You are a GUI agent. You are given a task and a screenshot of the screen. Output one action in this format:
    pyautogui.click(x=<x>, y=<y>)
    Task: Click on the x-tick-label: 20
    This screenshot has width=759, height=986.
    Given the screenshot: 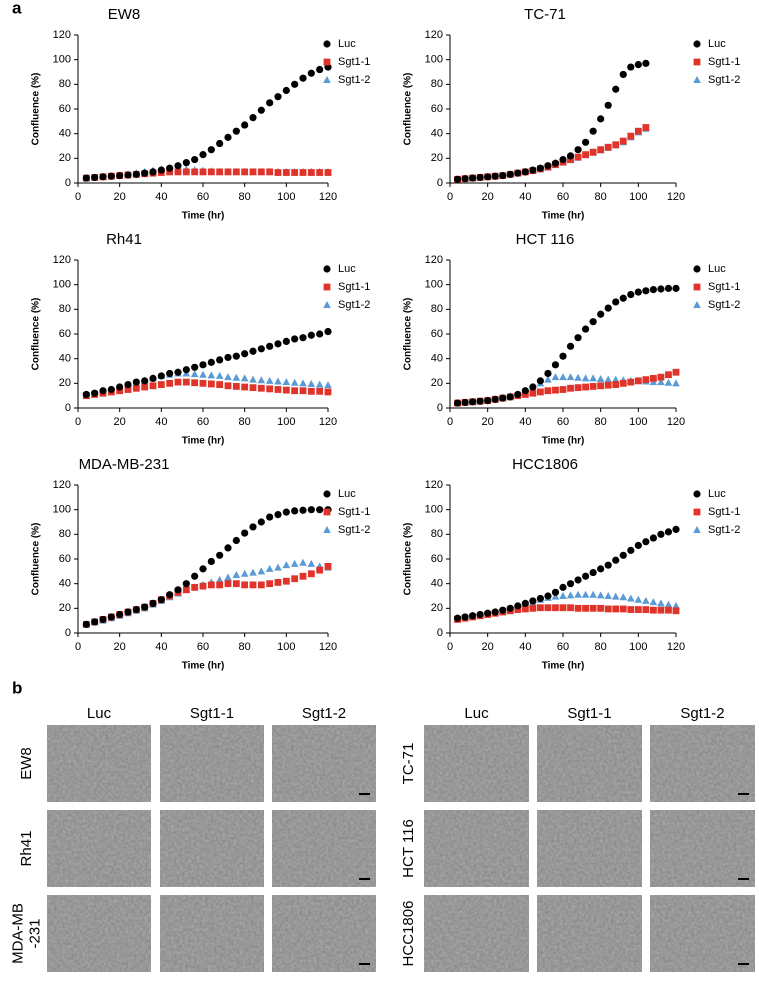 What is the action you would take?
    pyautogui.click(x=488, y=647)
    